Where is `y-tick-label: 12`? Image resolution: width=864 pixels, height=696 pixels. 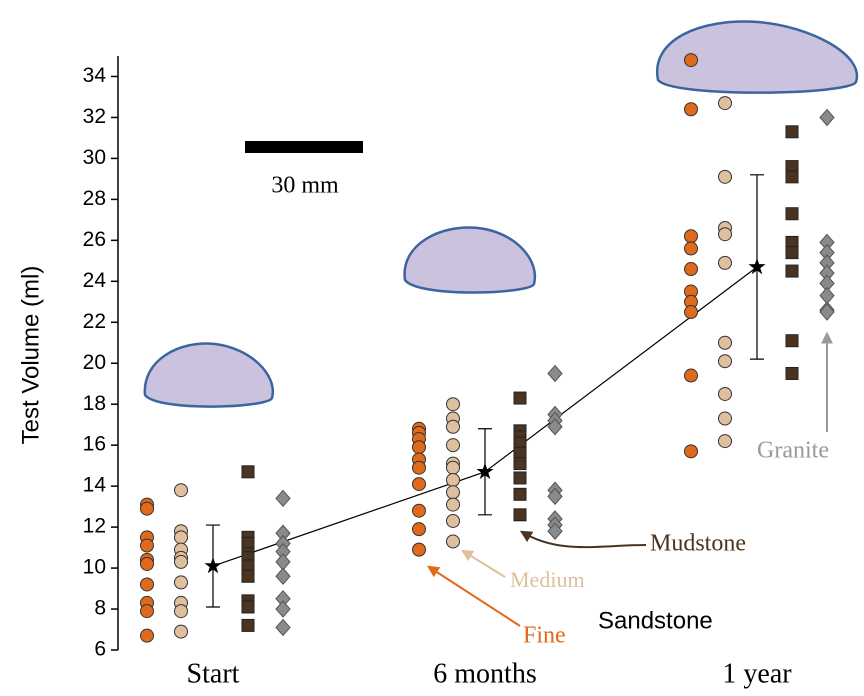
y-tick-label: 12 is located at coordinates (94, 526).